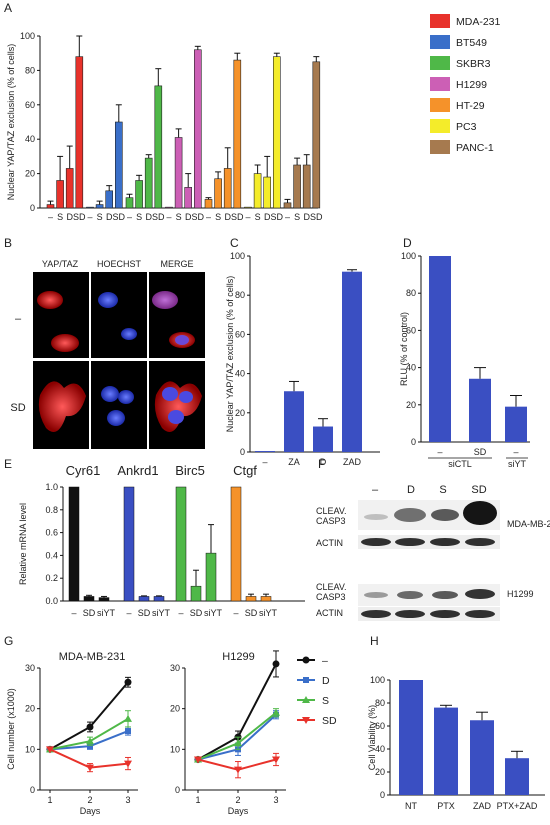 This screenshot has width=550, height=825. I want to click on blot-casp3-h1299, so click(429, 595).